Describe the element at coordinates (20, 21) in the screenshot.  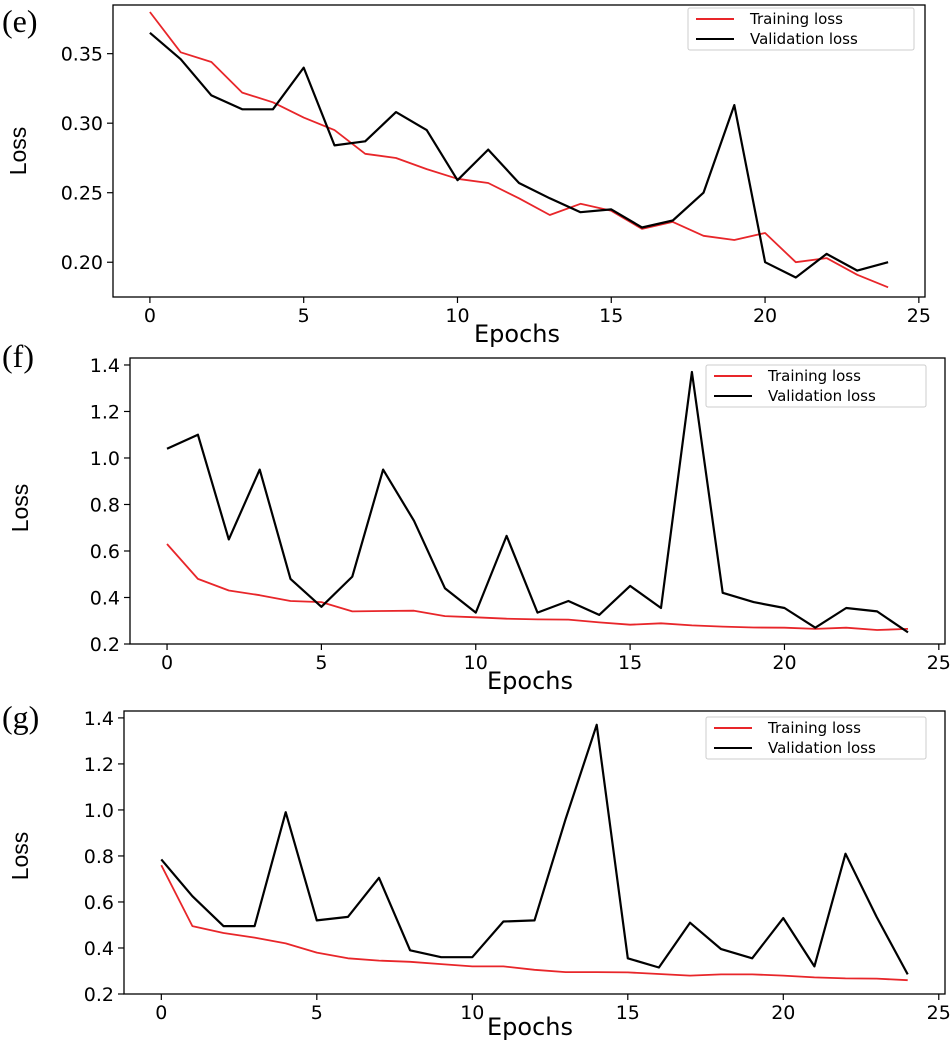
I see `panel-label: (e)` at that location.